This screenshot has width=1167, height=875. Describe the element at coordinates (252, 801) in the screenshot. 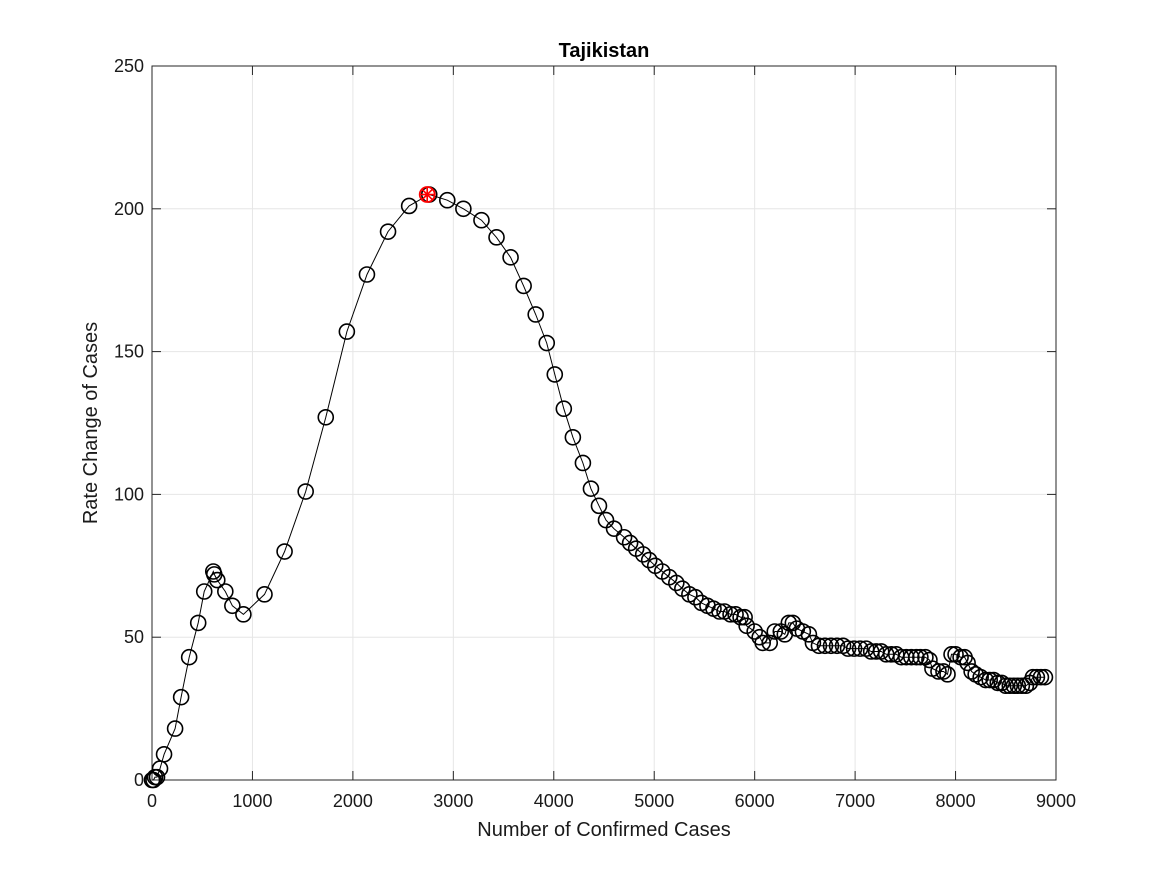

I see `x-tick-label: 1000` at that location.